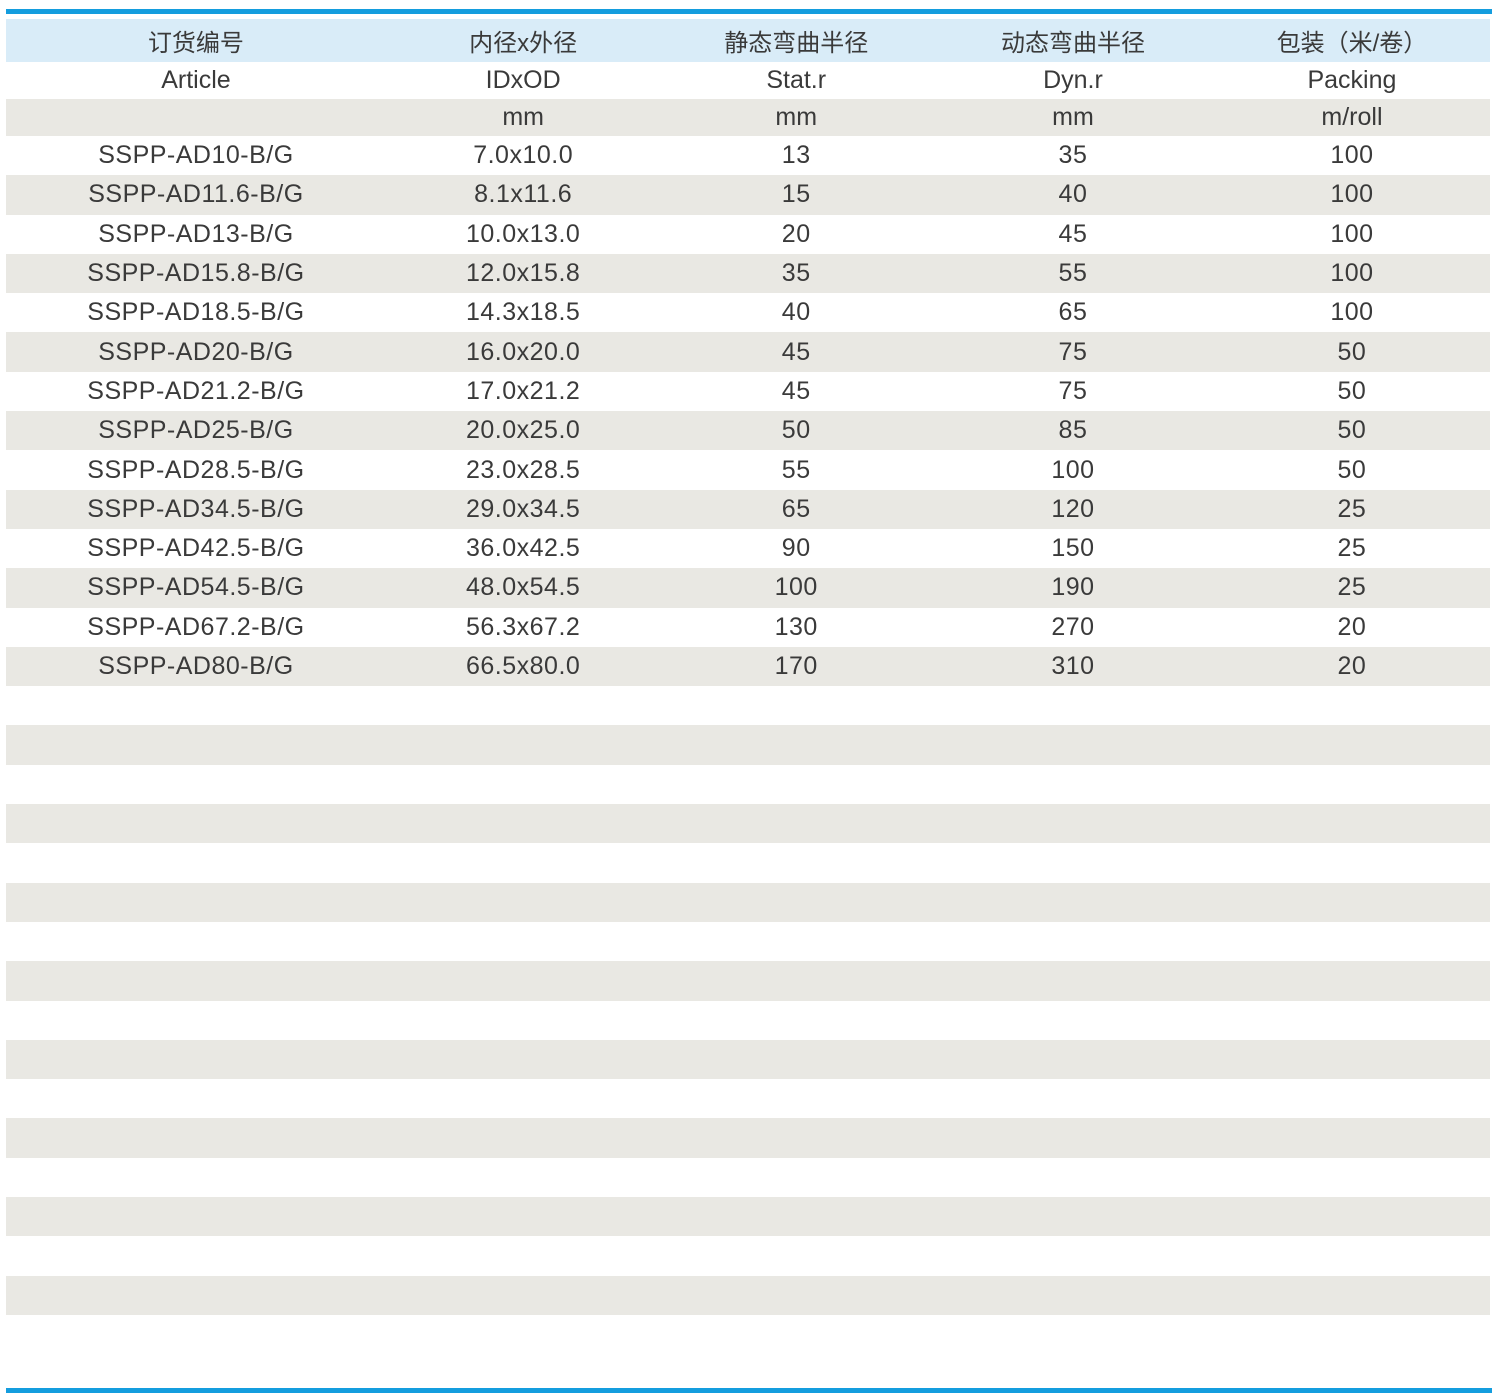 Image resolution: width=1500 pixels, height=1400 pixels. I want to click on header-packing-zh: 包装（米/卷）, so click(1352, 43).